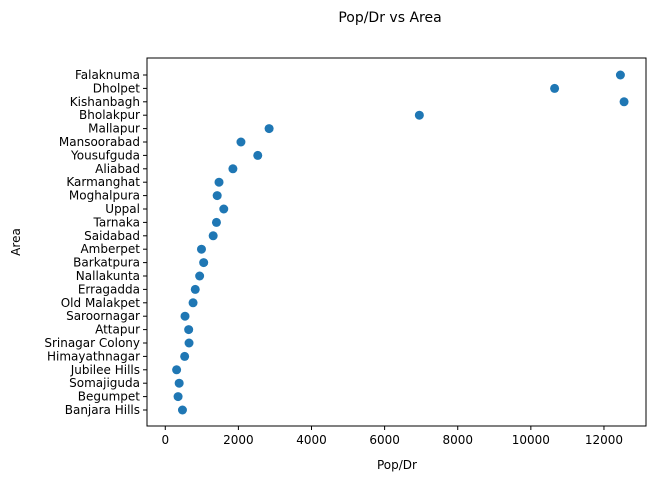 The image size is (656, 480). What do you see at coordinates (104, 383) in the screenshot?
I see `y-tick-label: Somajiguda` at bounding box center [104, 383].